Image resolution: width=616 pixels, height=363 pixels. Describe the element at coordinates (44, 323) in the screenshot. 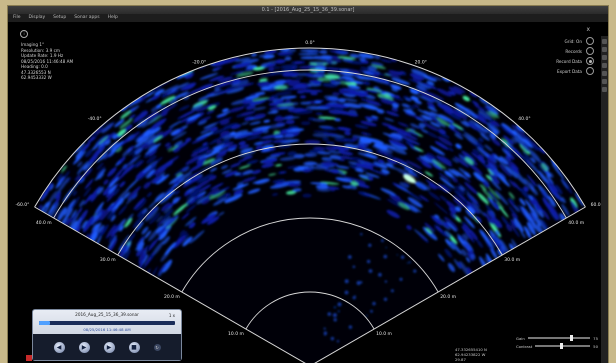

I see `playback-progress-fill` at that location.